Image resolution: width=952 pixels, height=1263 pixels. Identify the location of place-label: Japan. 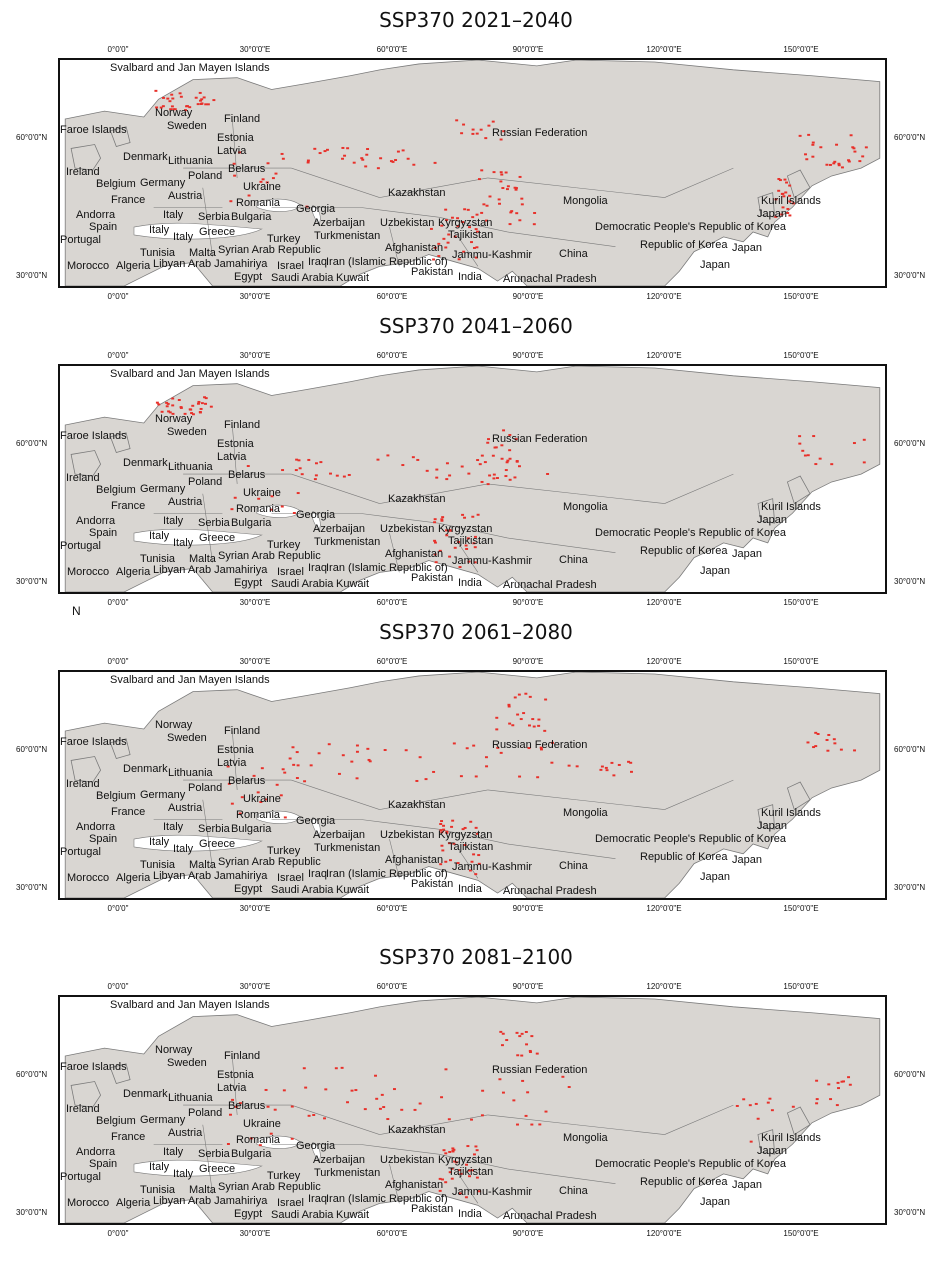
(772, 826).